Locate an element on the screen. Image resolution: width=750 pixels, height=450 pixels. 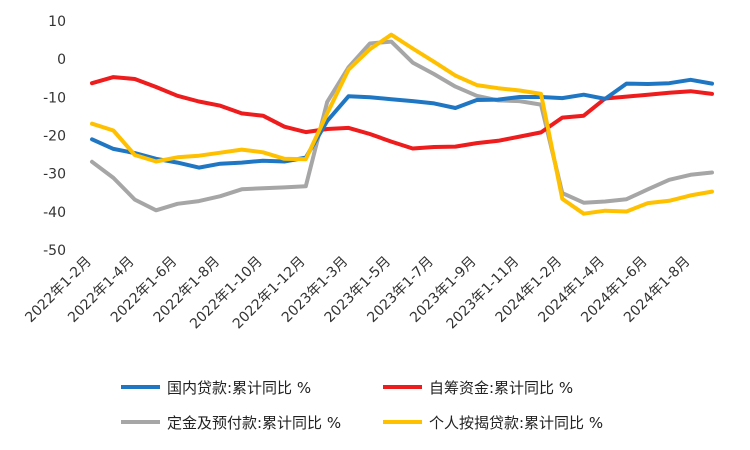
legend-label-1: 自筹资金:累计同比 % is located at coordinates (501, 388).